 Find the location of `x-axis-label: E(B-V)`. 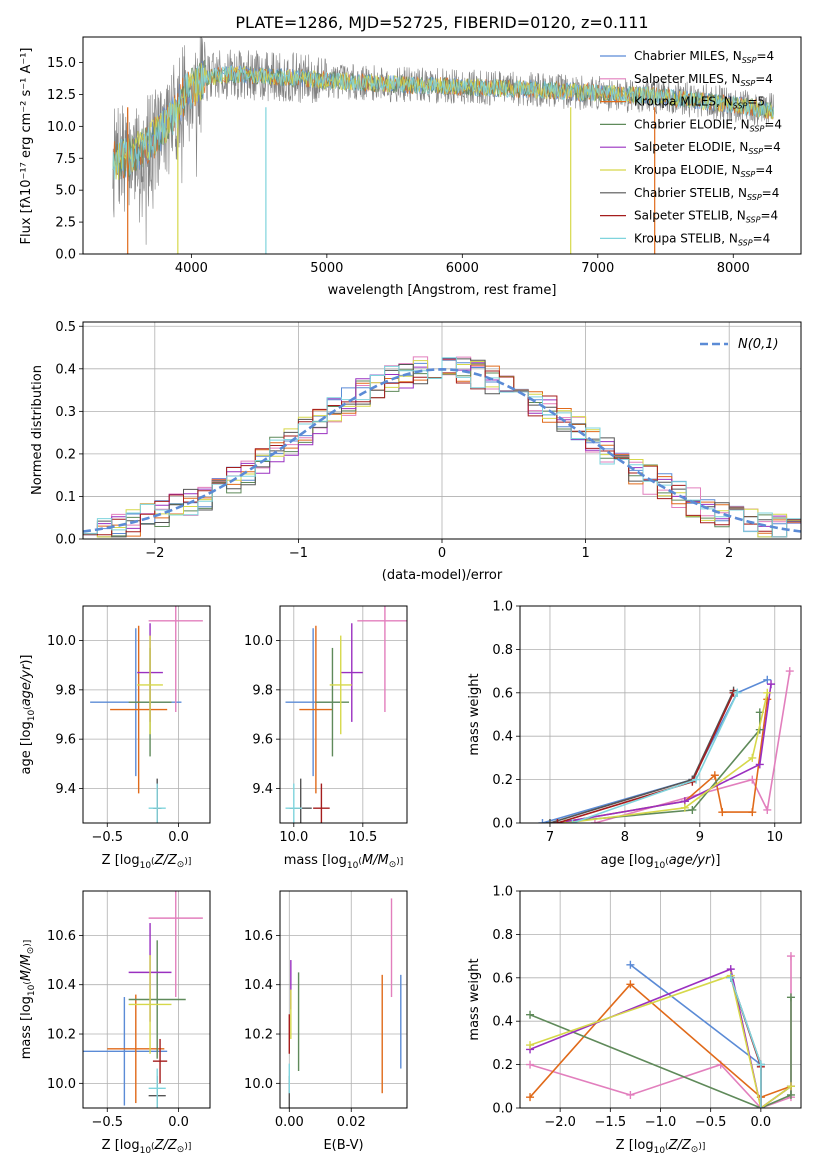

x-axis-label: E(B-V) is located at coordinates (343, 1145).